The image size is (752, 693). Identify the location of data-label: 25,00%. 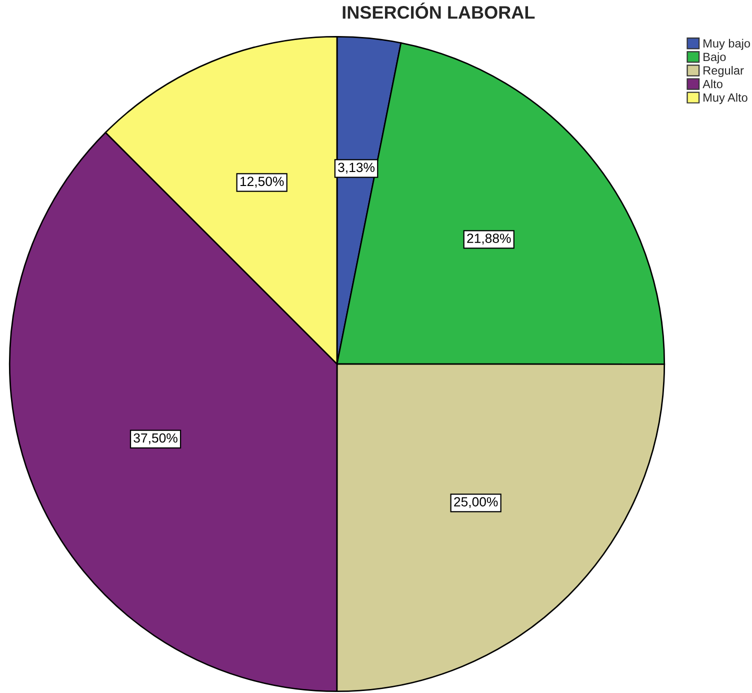
(476, 502).